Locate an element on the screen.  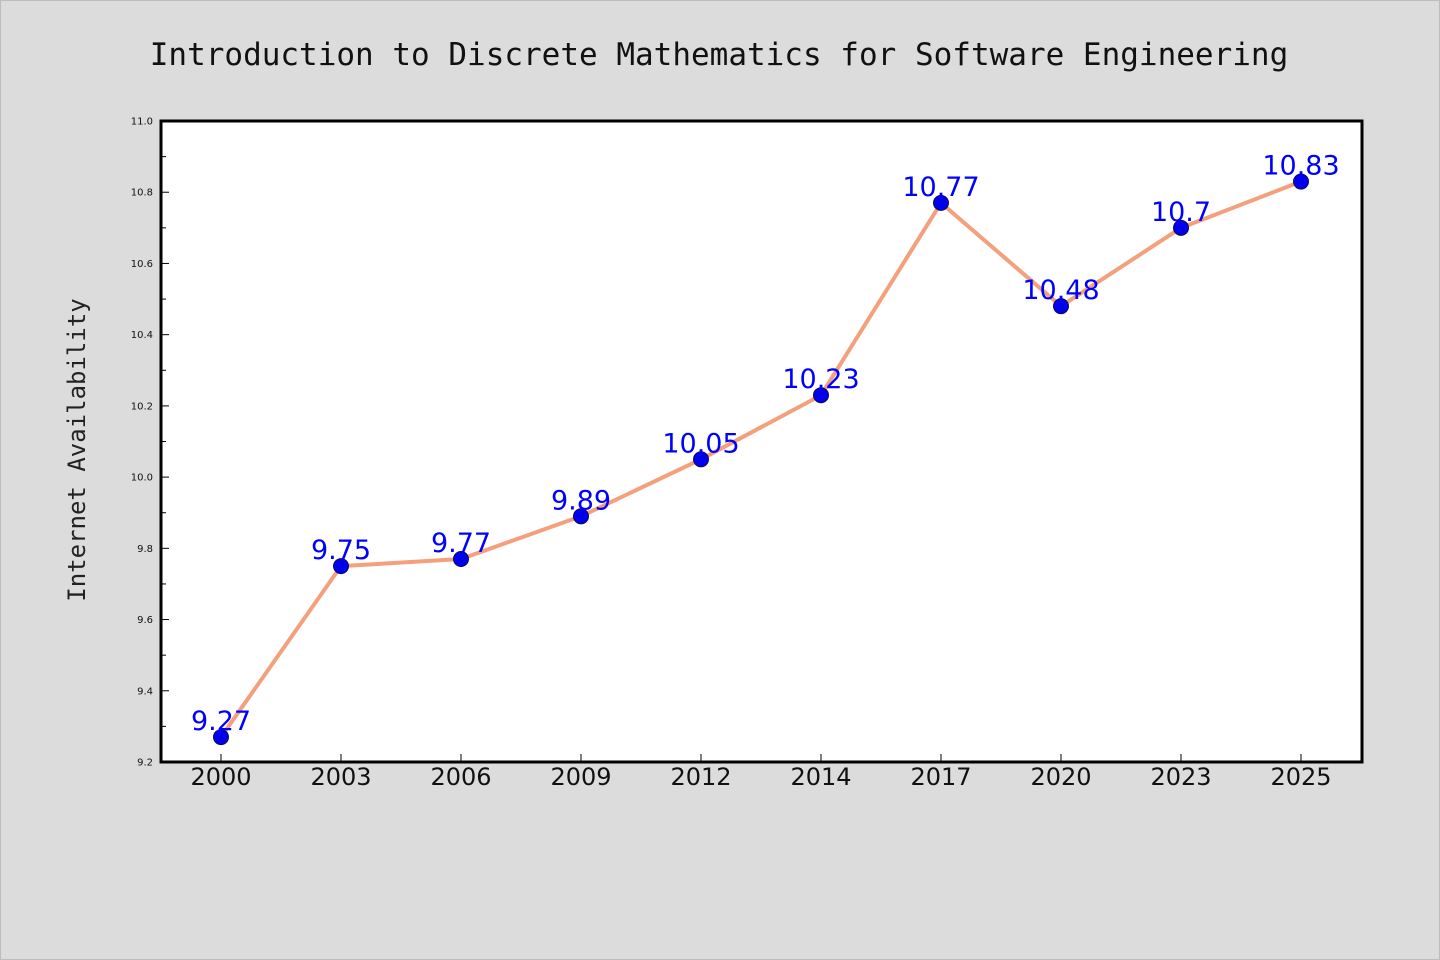
data-label: 9.77 is located at coordinates (461, 543).